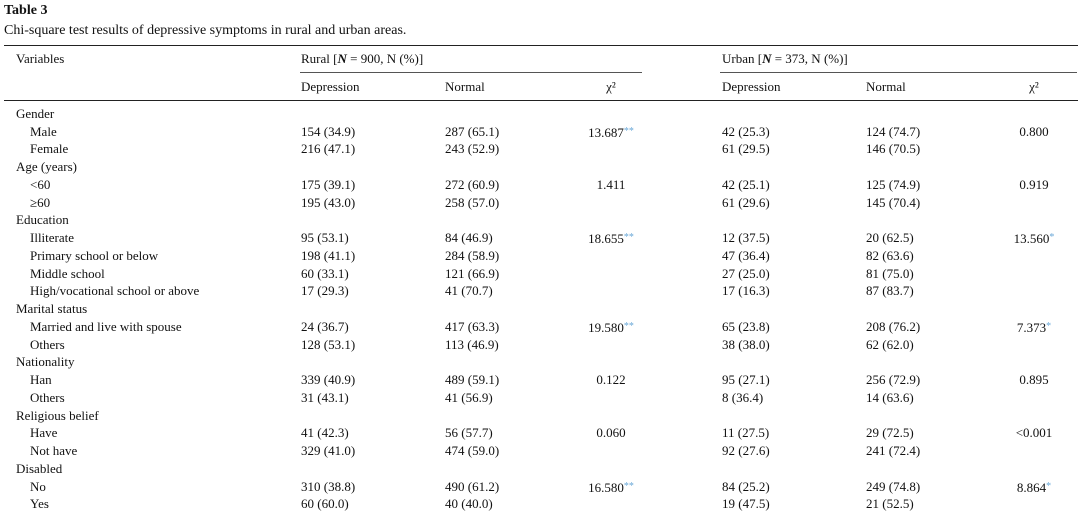  Describe the element at coordinates (472, 273) in the screenshot. I see `cell: 121 (66.9)` at that location.